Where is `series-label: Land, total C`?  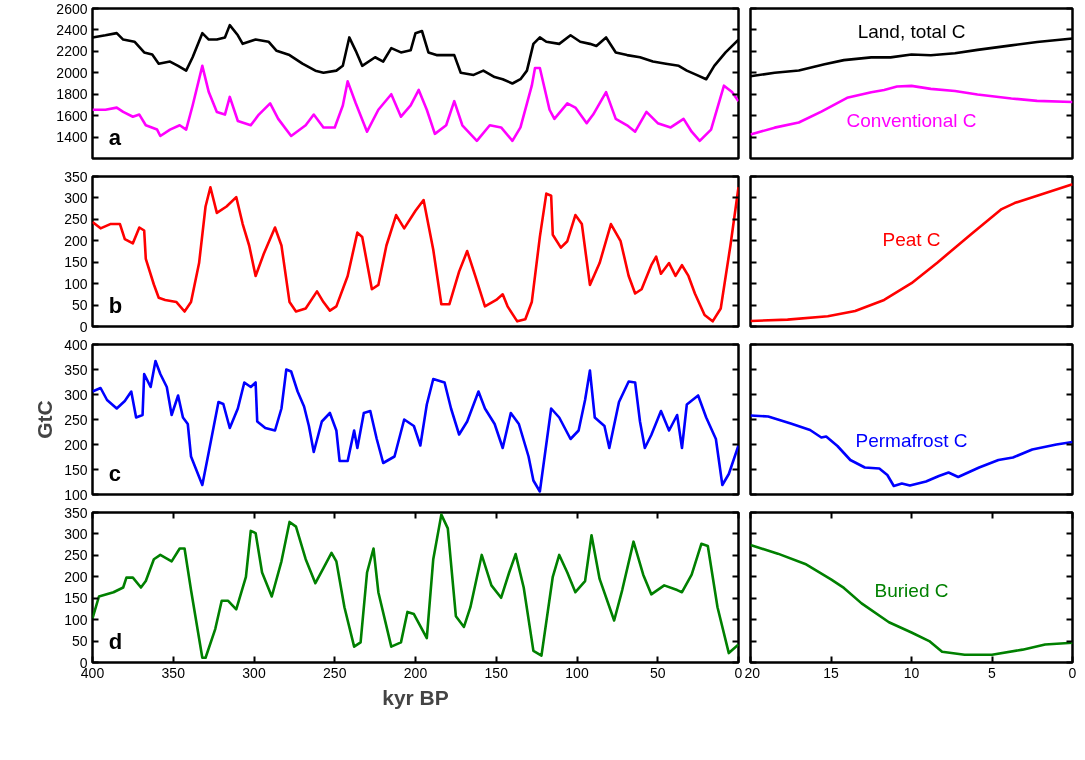
series-label: Land, total C is located at coordinates (911, 32).